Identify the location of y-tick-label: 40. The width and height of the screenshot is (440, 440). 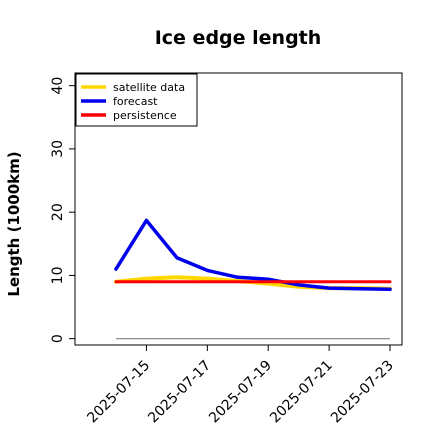
(58, 86).